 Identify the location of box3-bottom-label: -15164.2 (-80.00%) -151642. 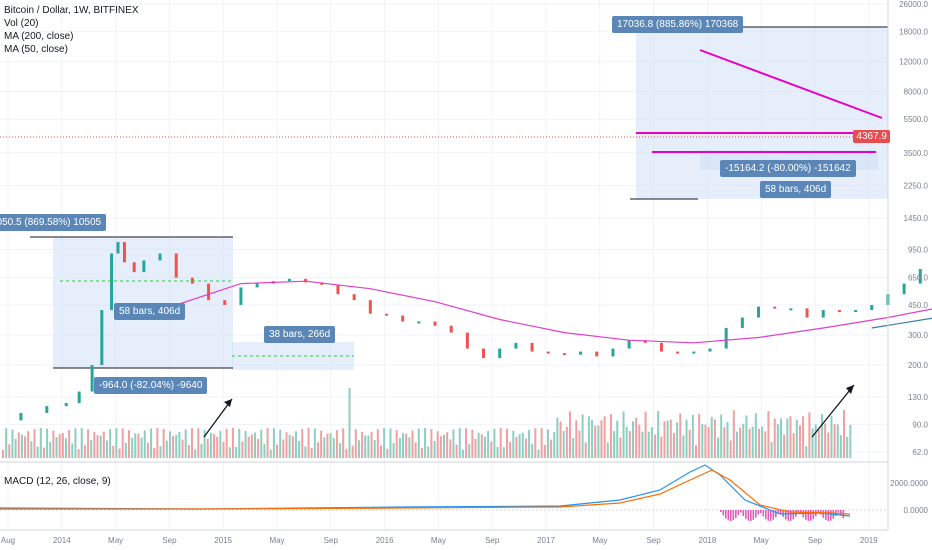
(788, 168).